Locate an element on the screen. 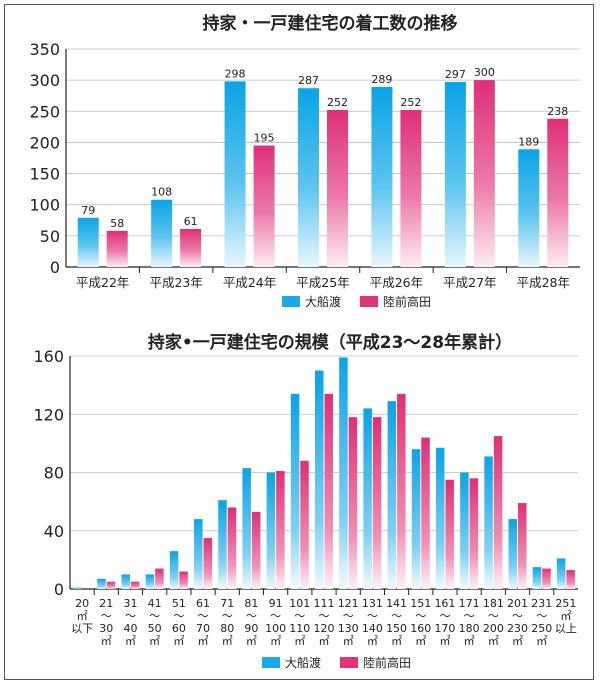 This screenshot has width=600, height=686. chart-2-xtick: 91 is located at coordinates (276, 603).